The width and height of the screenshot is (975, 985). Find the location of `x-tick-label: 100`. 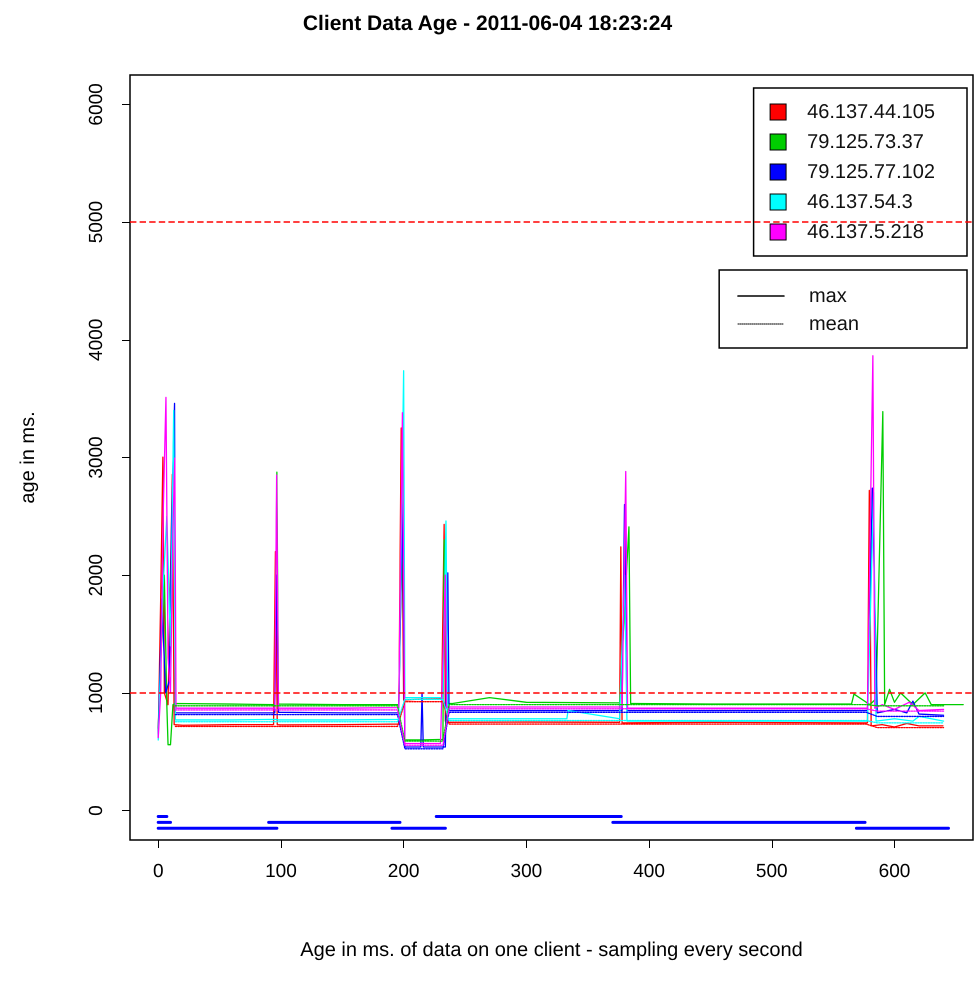

x-tick-label: 100 is located at coordinates (281, 871).